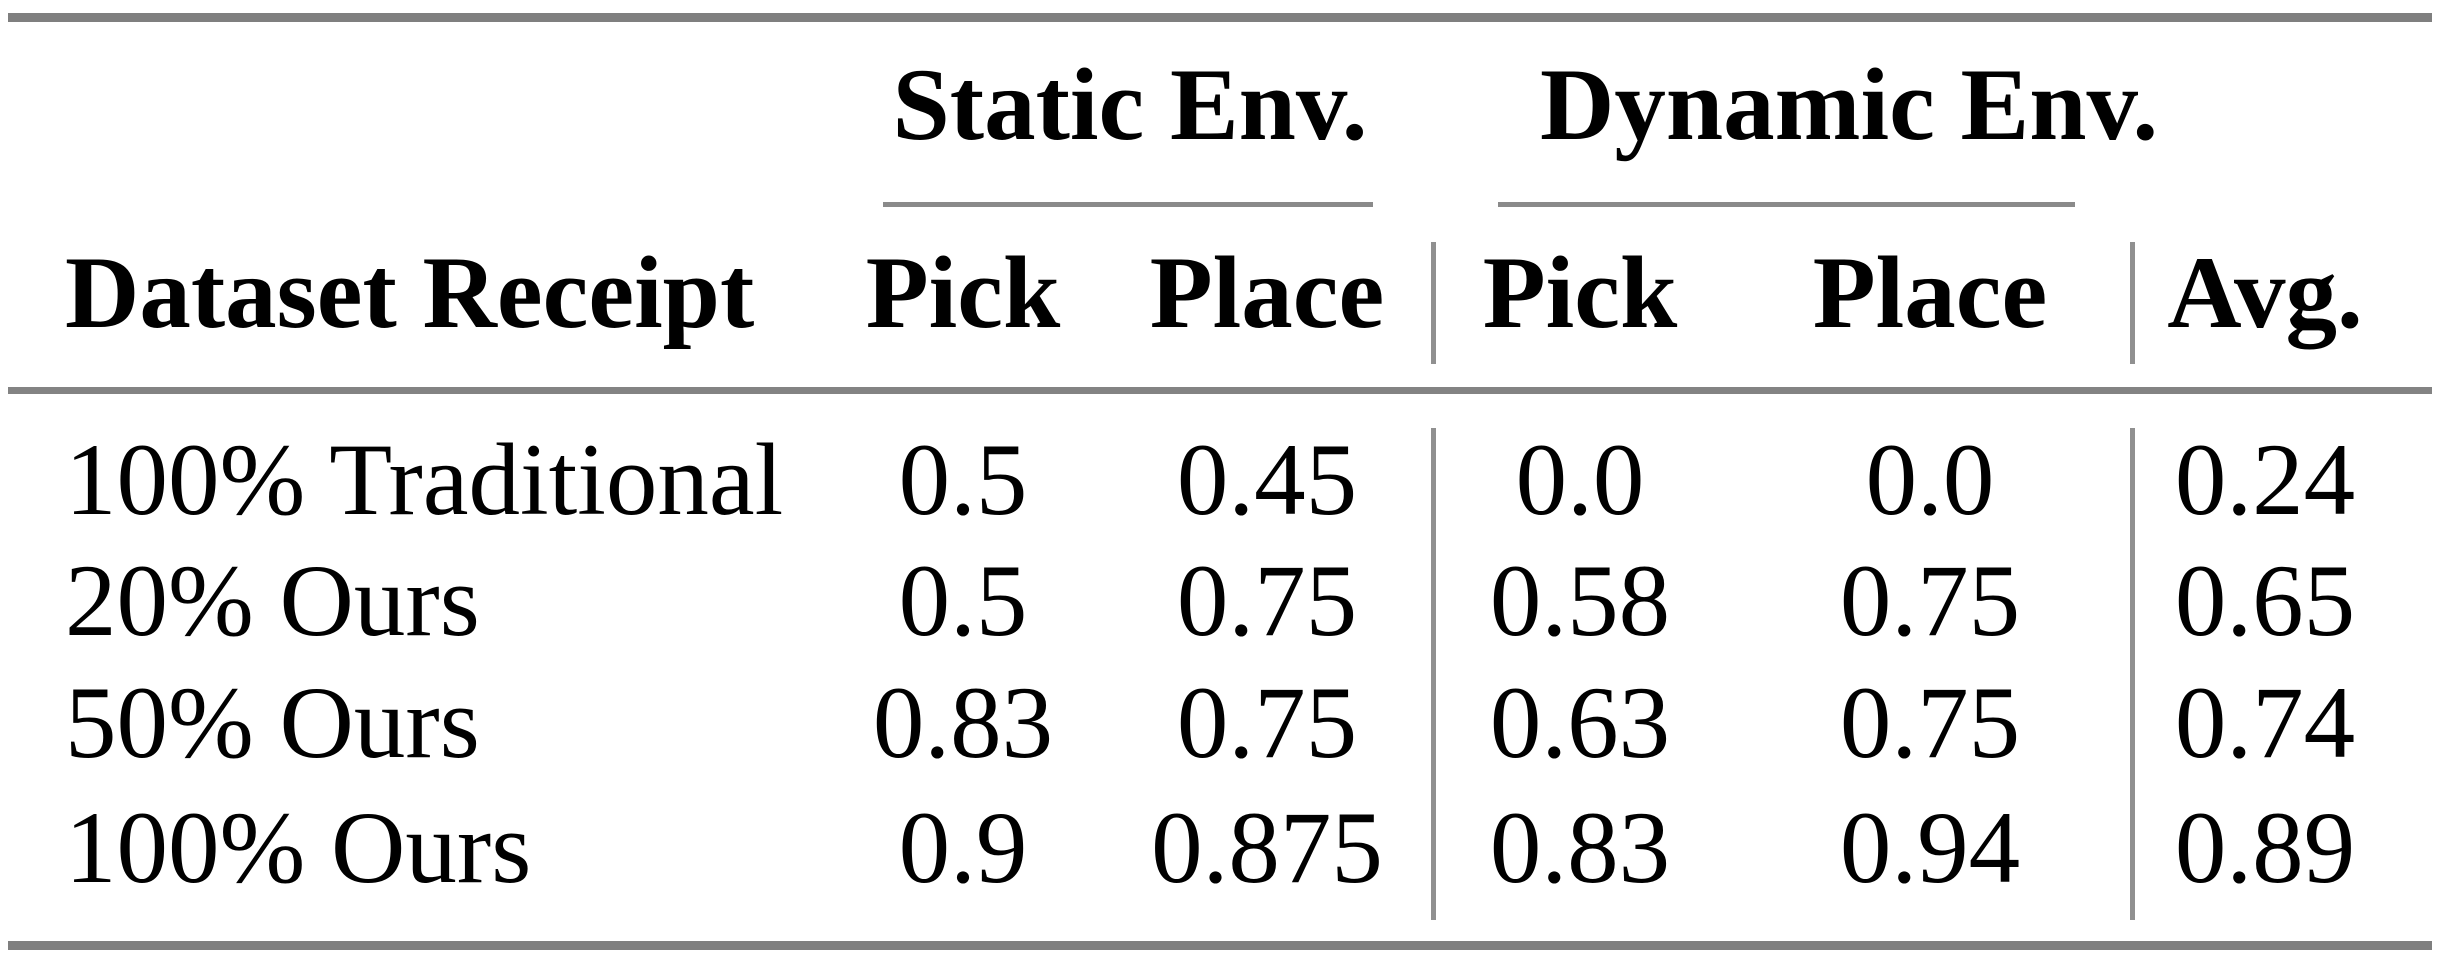  I want to click on table-row: 50% Ours 0.83 0.75 0.63 0.75 0.74, so click(1220, 724).